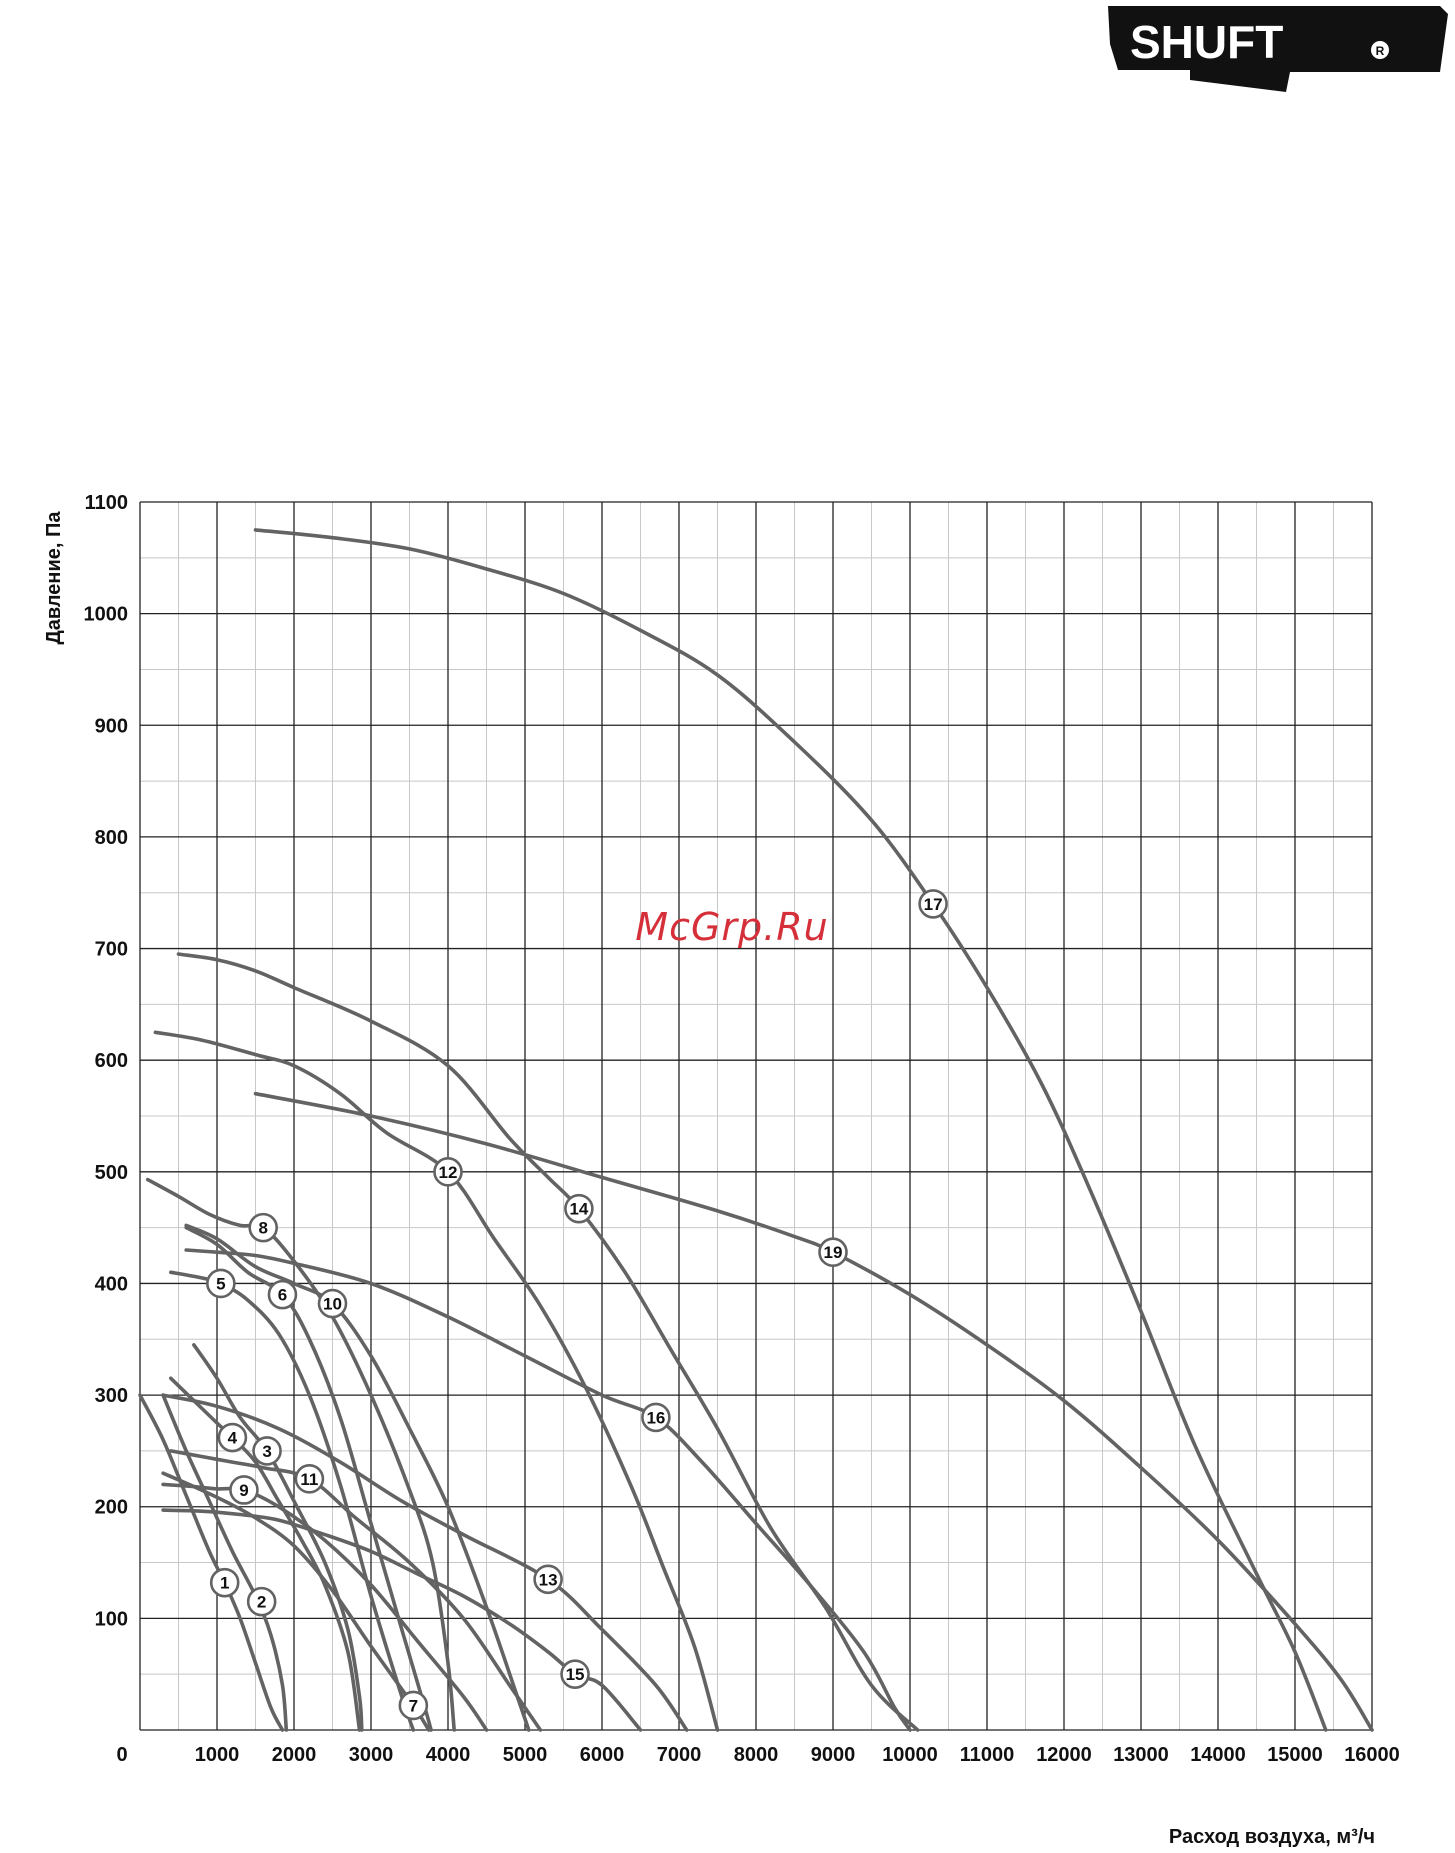  I want to click on curve-7-label: 7, so click(413, 1705).